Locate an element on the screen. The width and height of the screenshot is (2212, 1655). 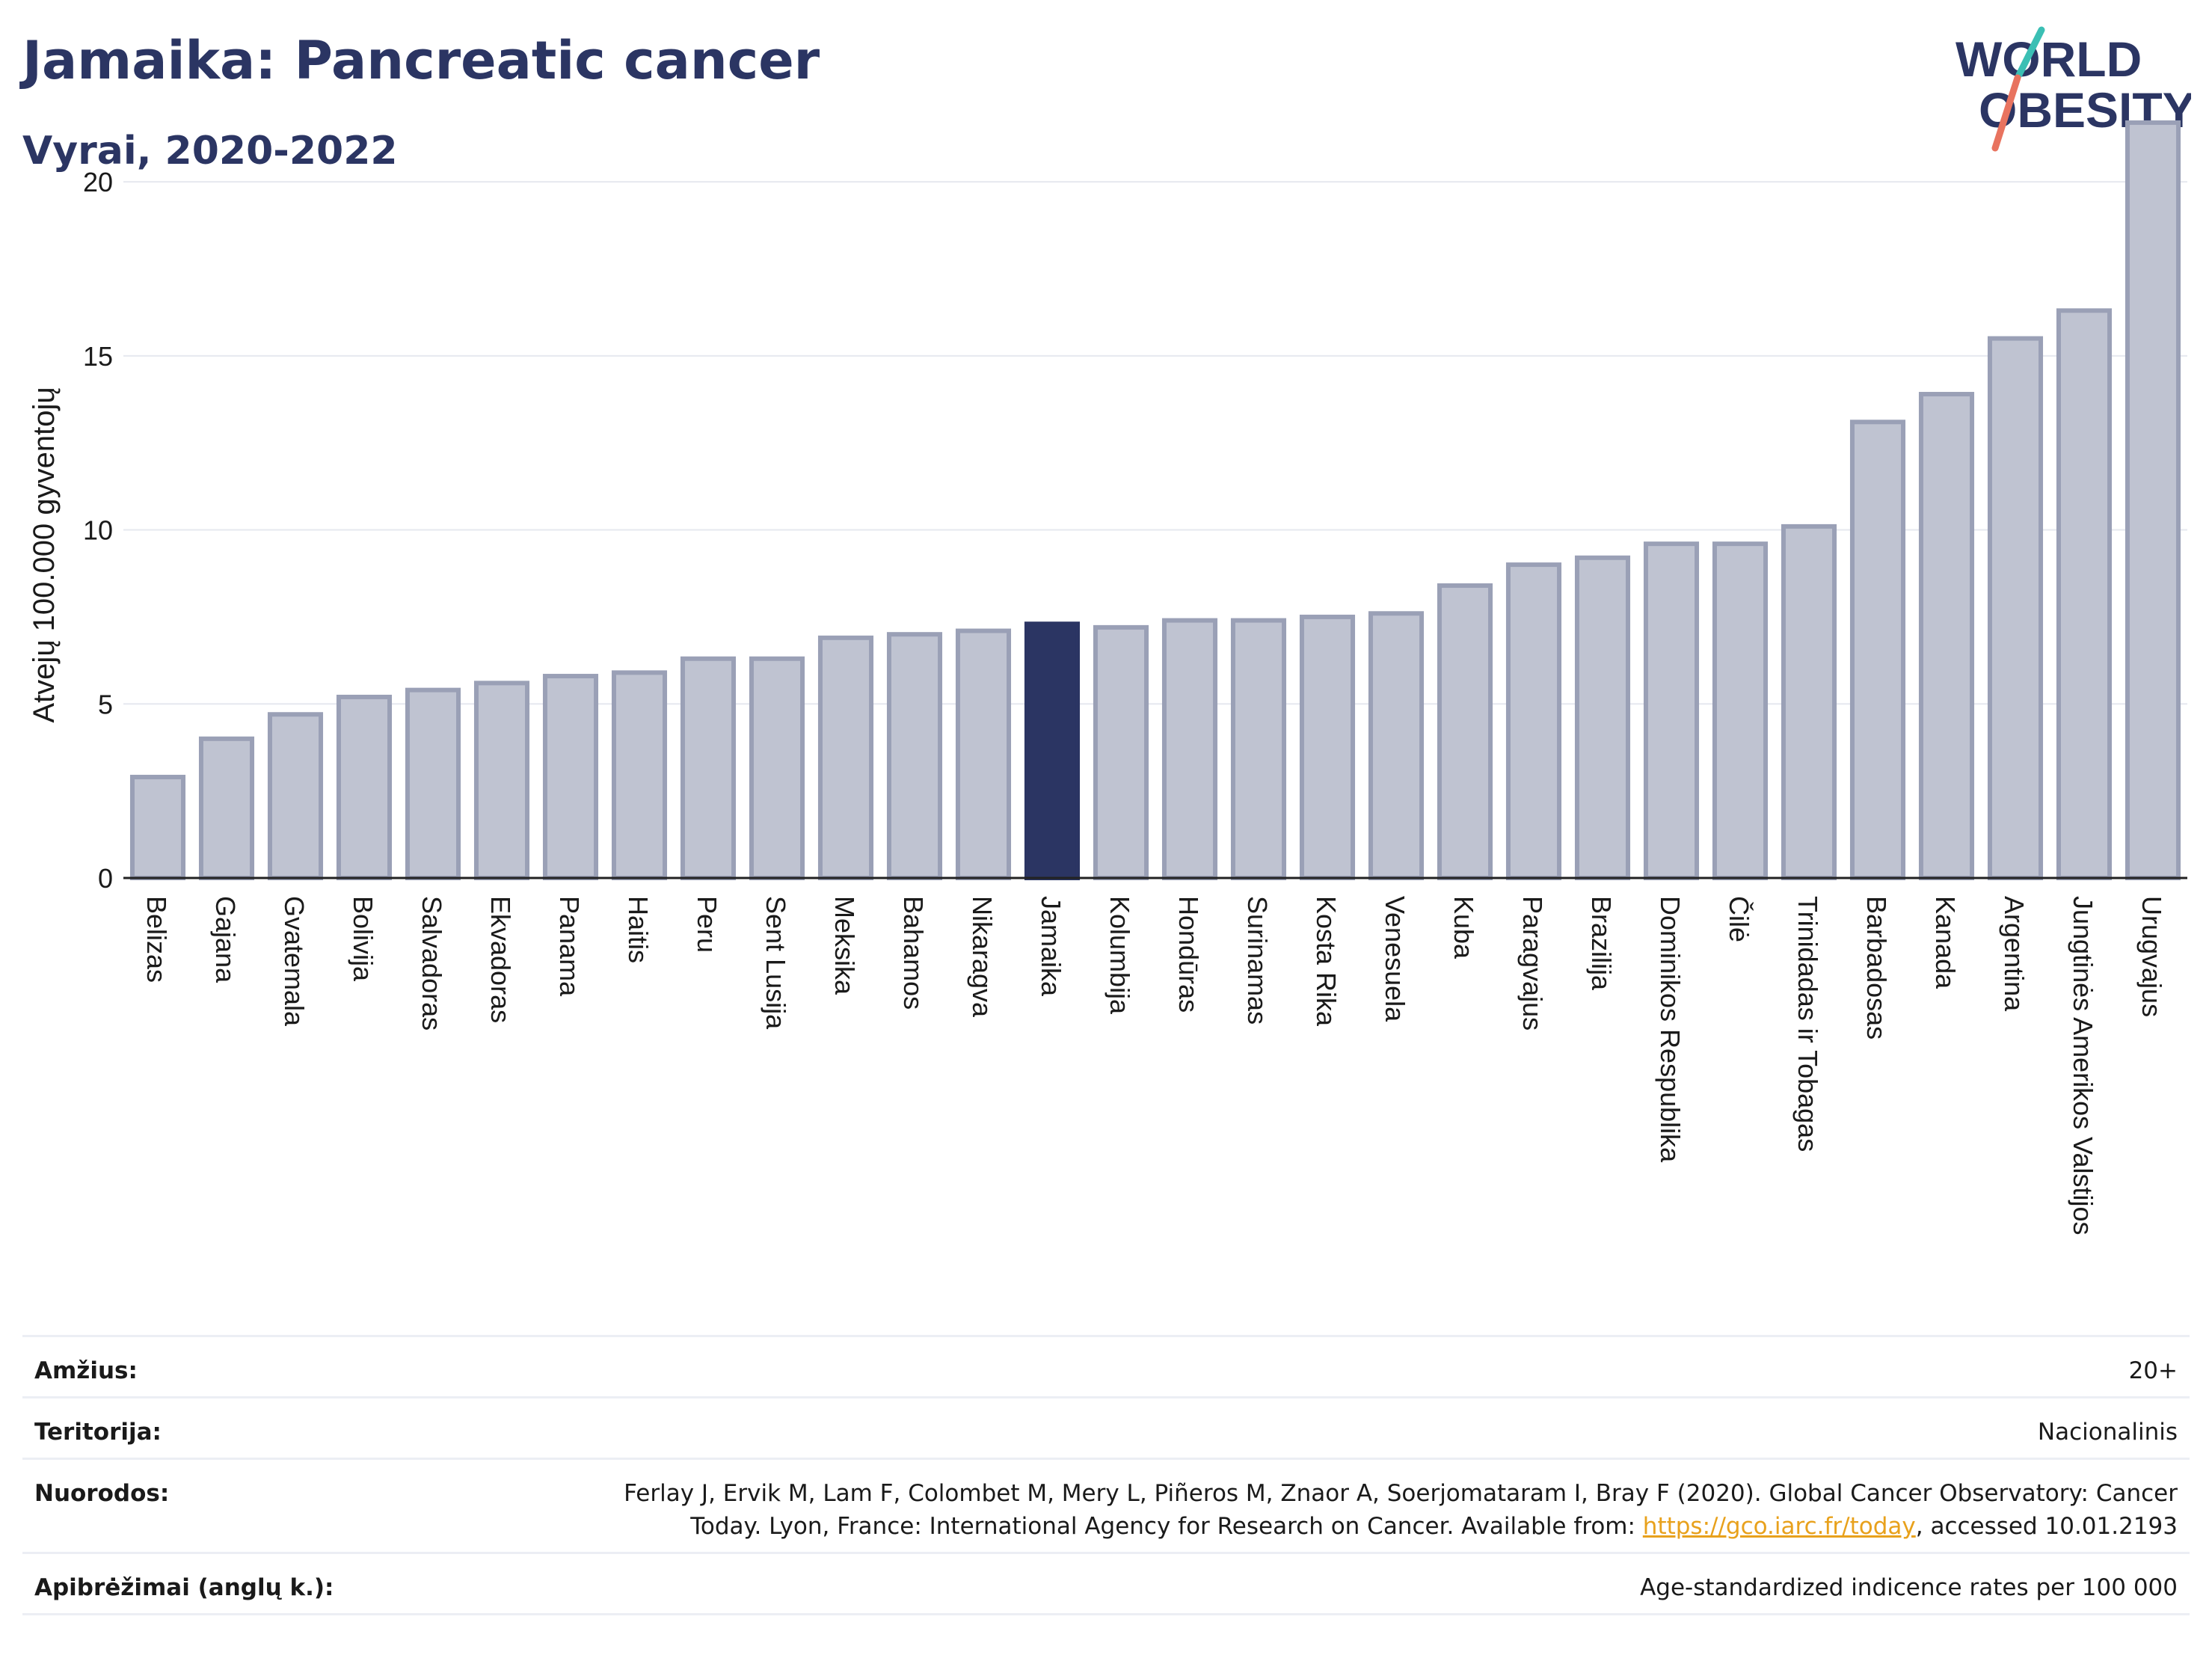
logo-slash-teal is located at coordinates (2030, 52).